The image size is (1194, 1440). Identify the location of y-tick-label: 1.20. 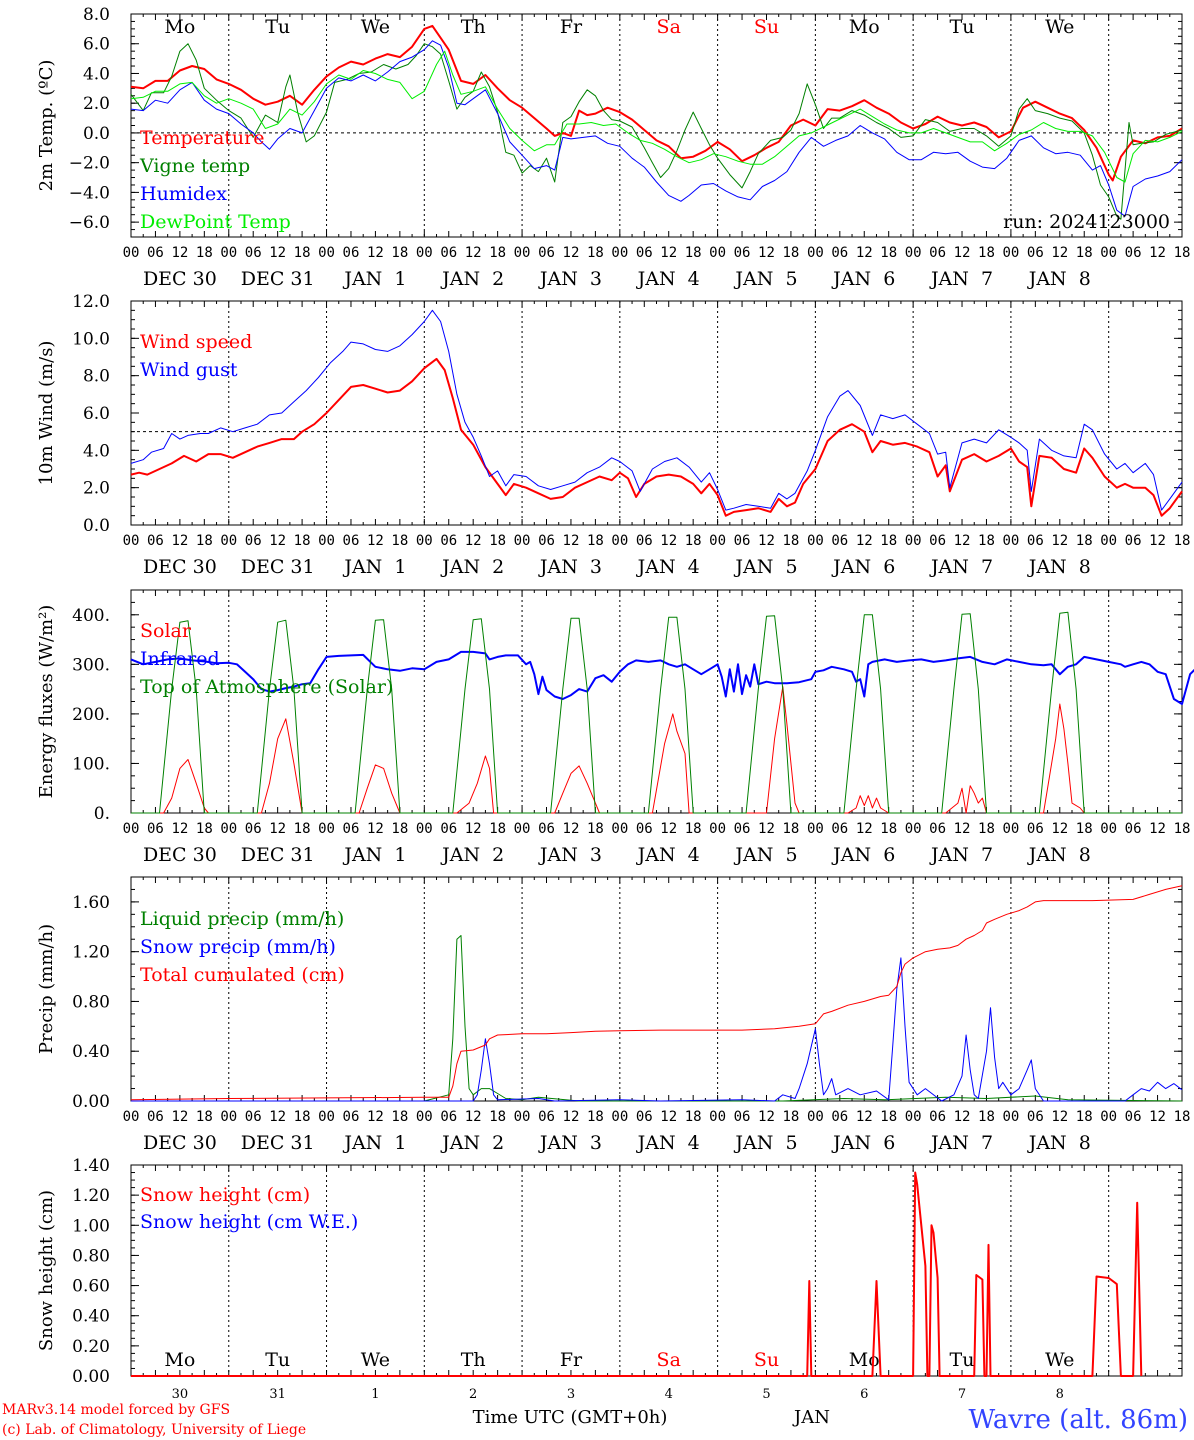
(91, 1196).